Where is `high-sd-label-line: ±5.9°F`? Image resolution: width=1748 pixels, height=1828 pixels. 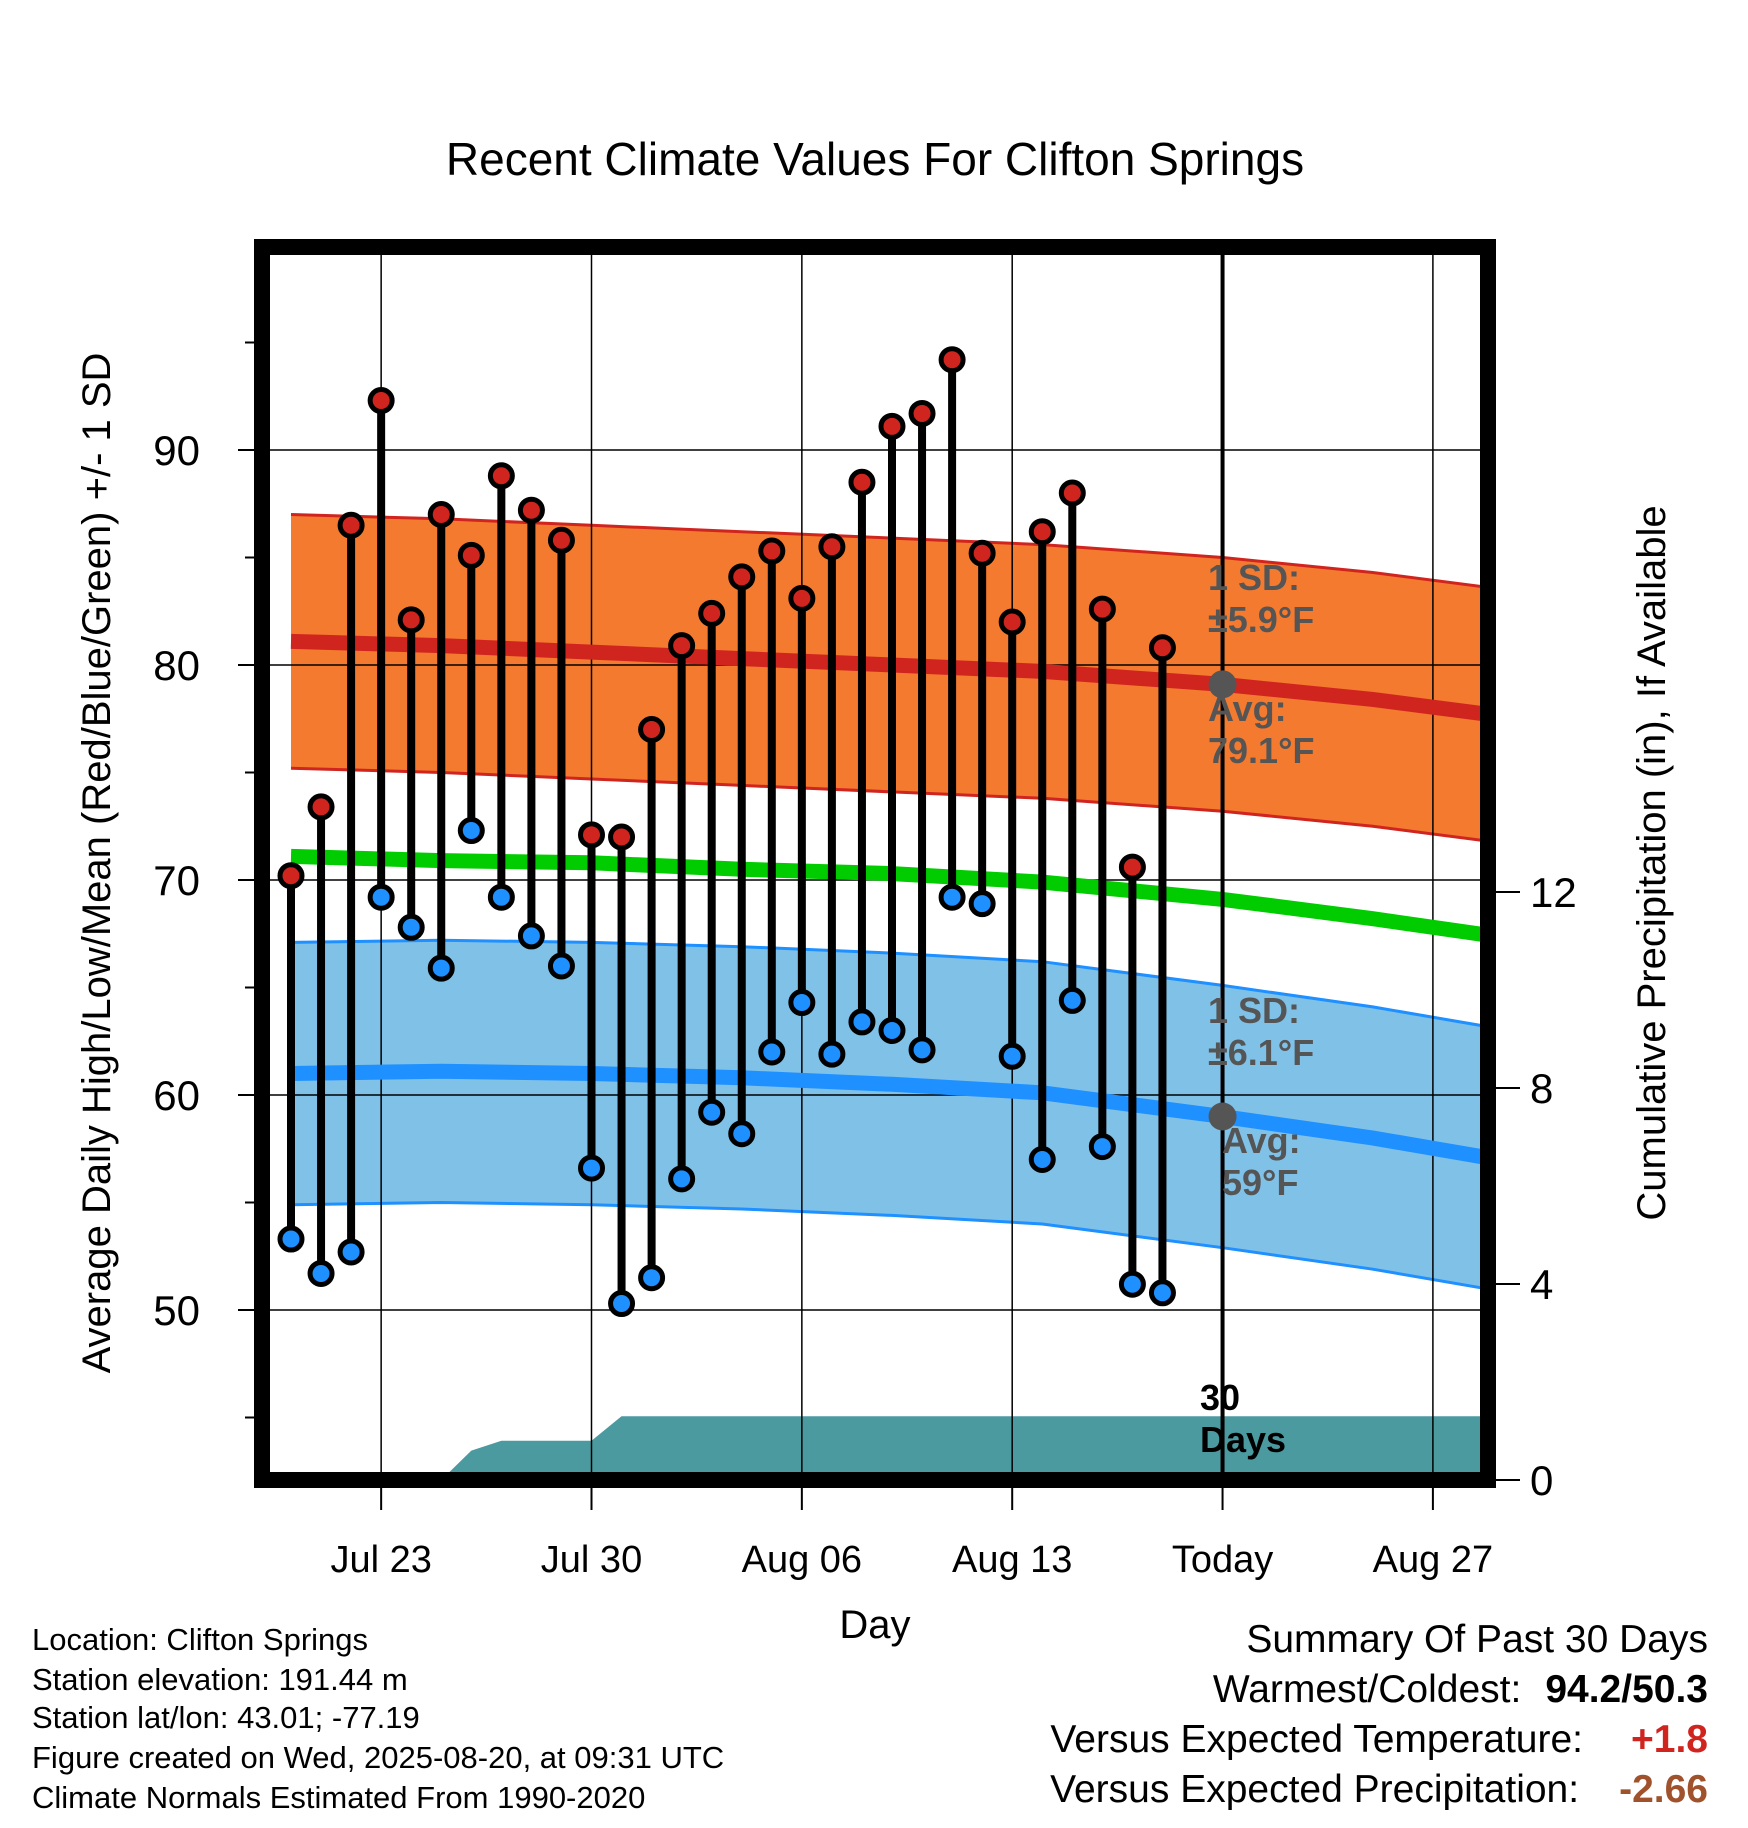 high-sd-label-line: ±5.9°F is located at coordinates (1261, 619).